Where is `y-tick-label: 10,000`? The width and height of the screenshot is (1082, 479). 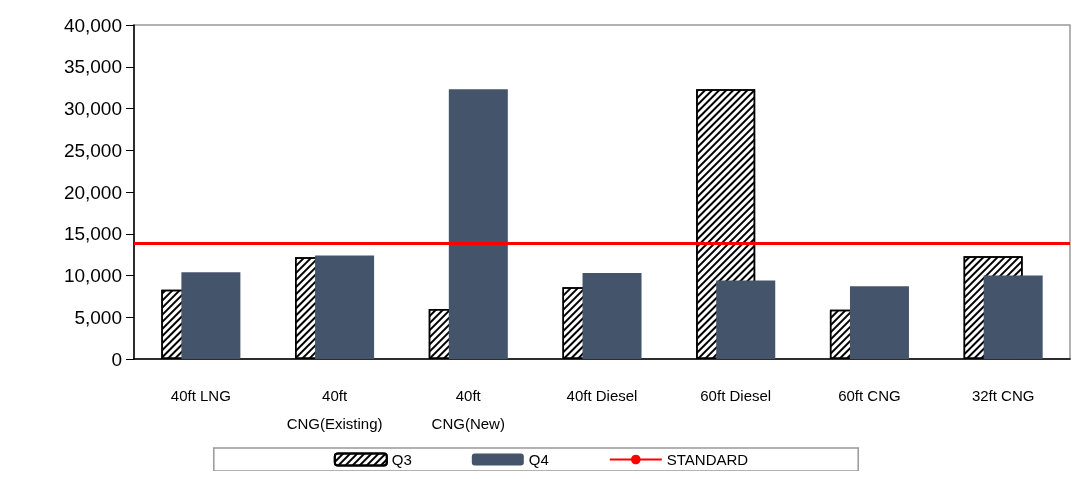
y-tick-label: 10,000 is located at coordinates (92, 275).